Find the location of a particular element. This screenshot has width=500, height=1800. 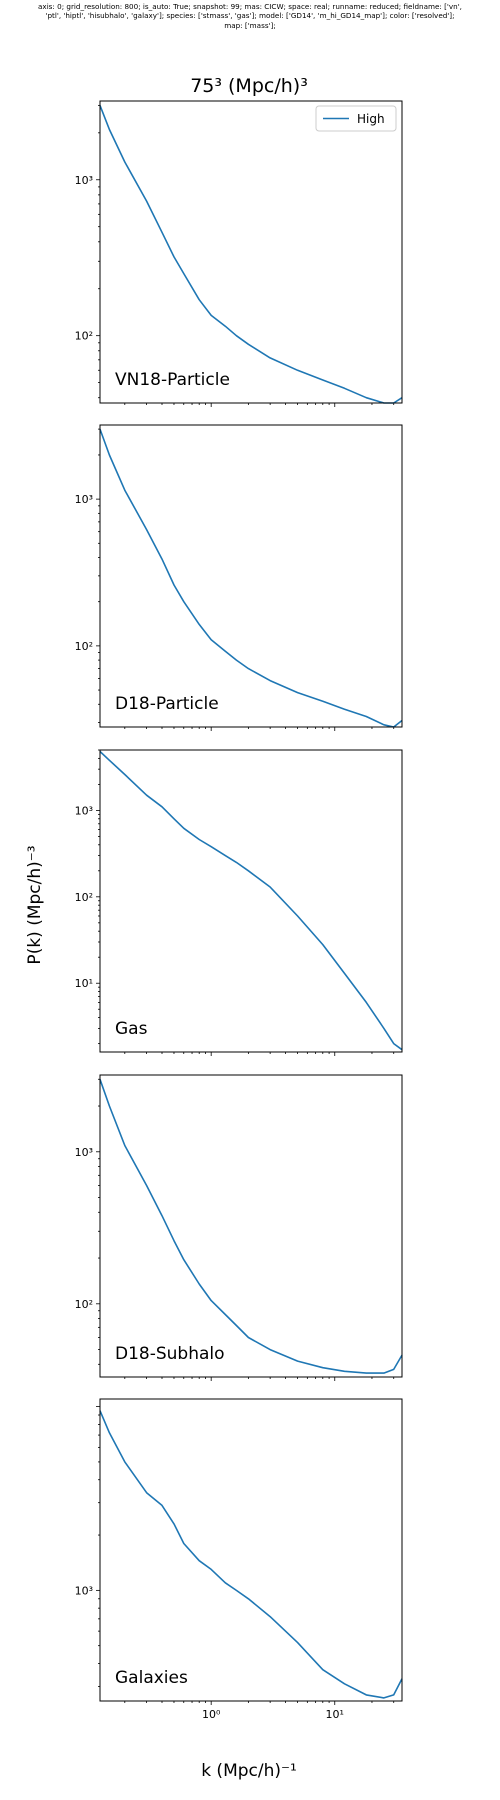

panel-label: Galaxies is located at coordinates (151, 1678).